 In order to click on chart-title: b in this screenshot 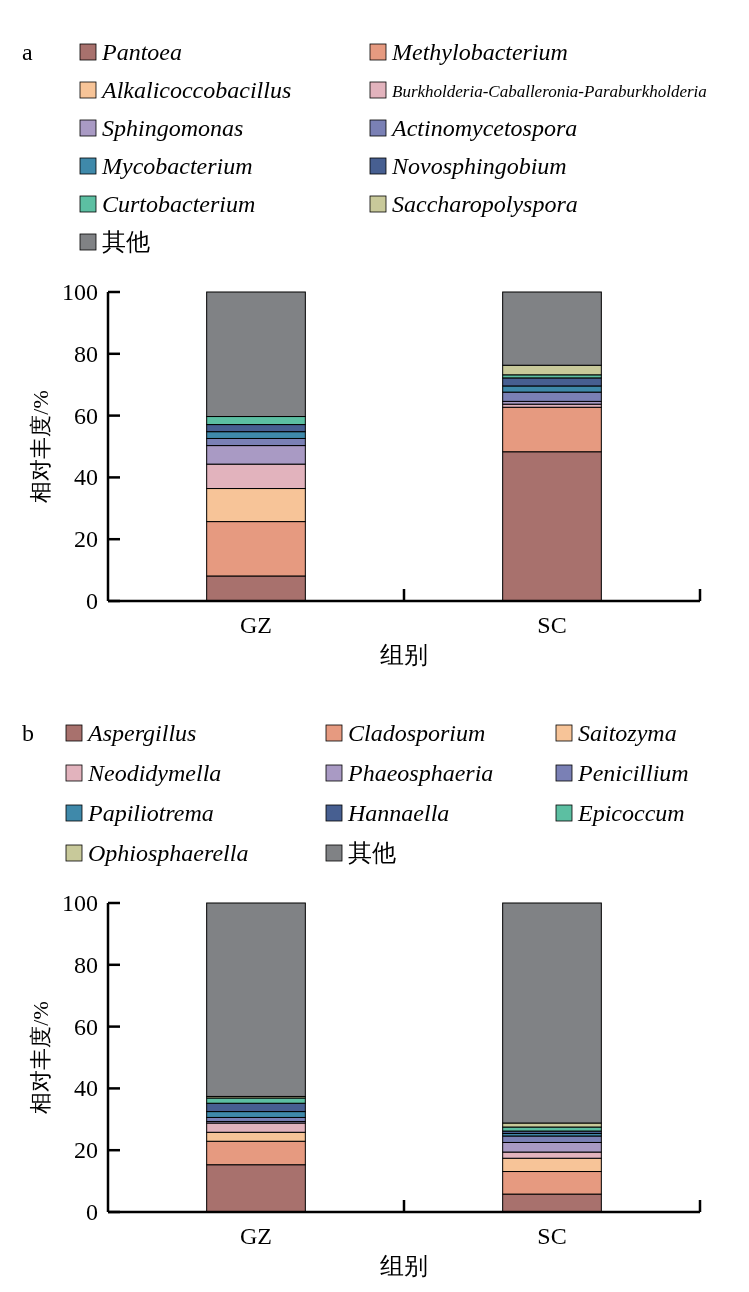, I will do `click(28, 733)`.